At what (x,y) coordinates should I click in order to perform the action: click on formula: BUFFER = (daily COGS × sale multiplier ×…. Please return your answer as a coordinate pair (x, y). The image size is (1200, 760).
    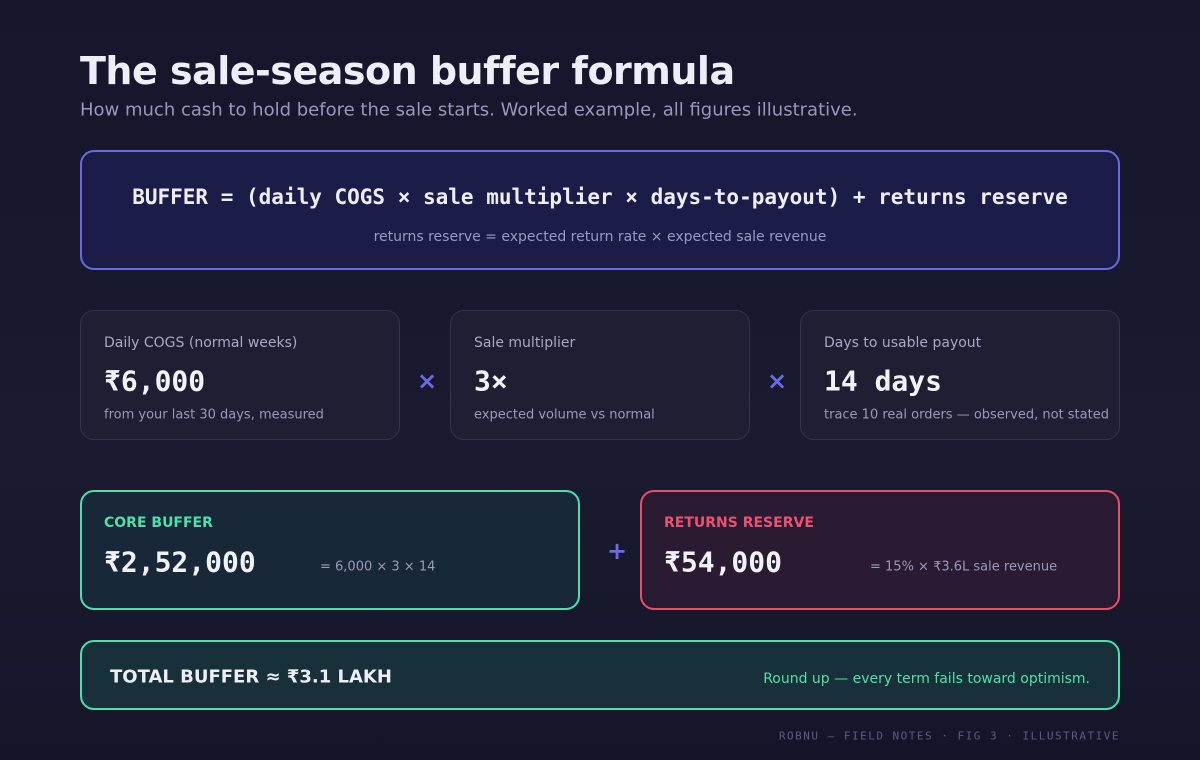
    Looking at the image, I should click on (600, 197).